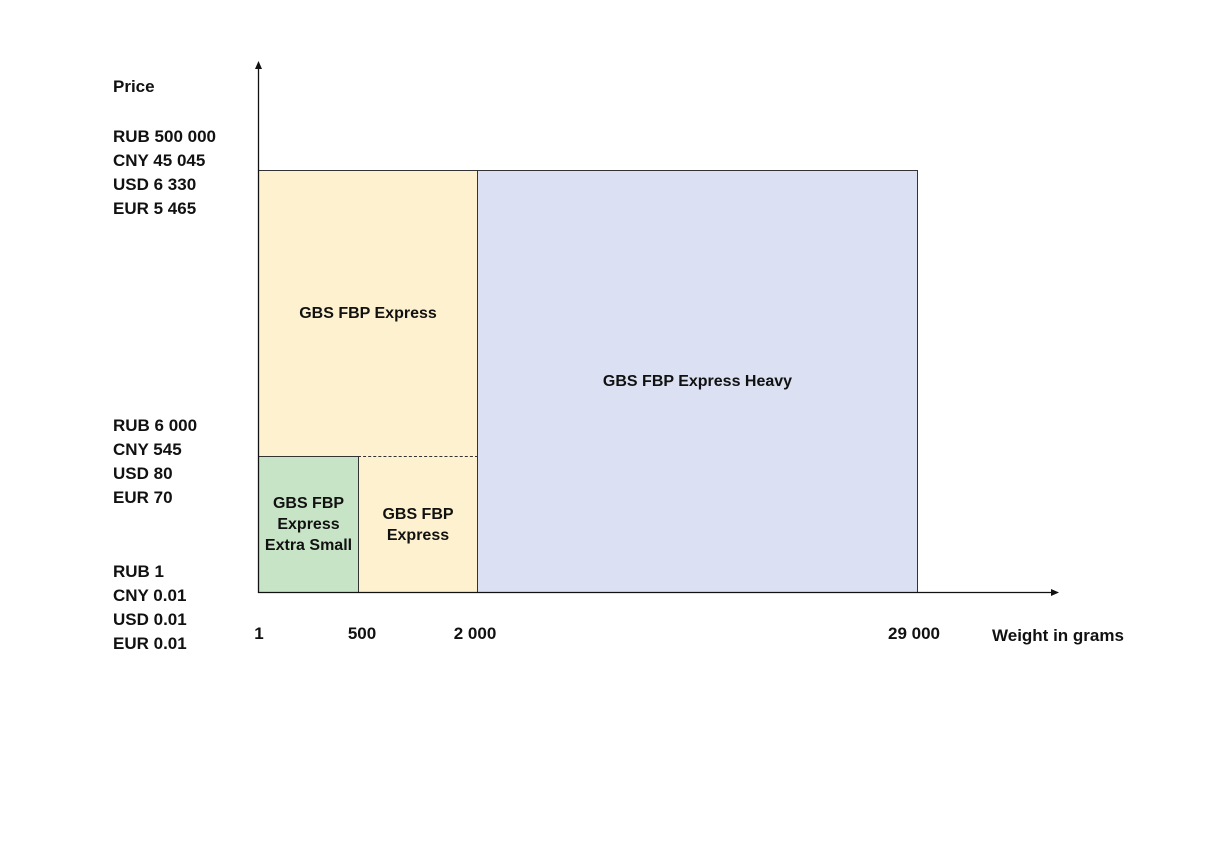  What do you see at coordinates (150, 643) in the screenshot?
I see `y-label: EUR 0.01` at bounding box center [150, 643].